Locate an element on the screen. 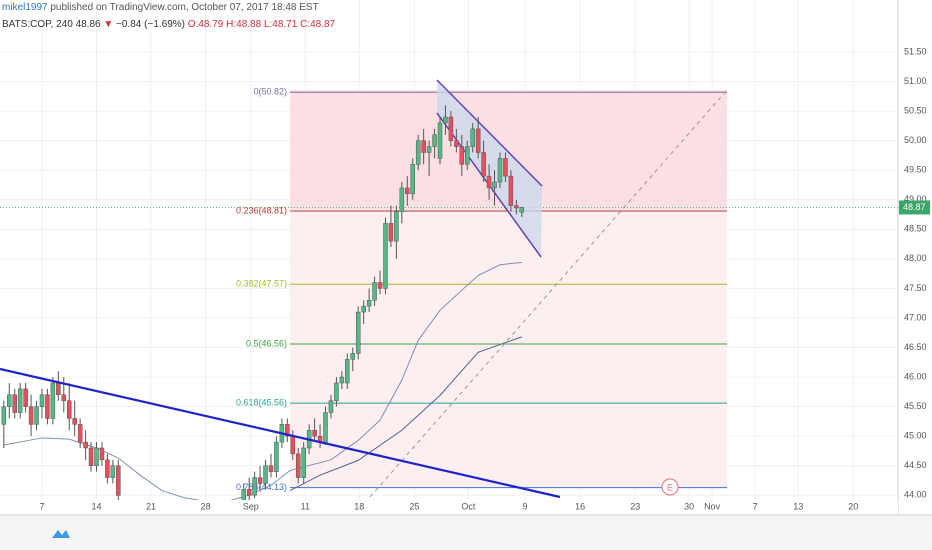 This screenshot has width=932, height=550. x-tick-label: Nov is located at coordinates (712, 506).